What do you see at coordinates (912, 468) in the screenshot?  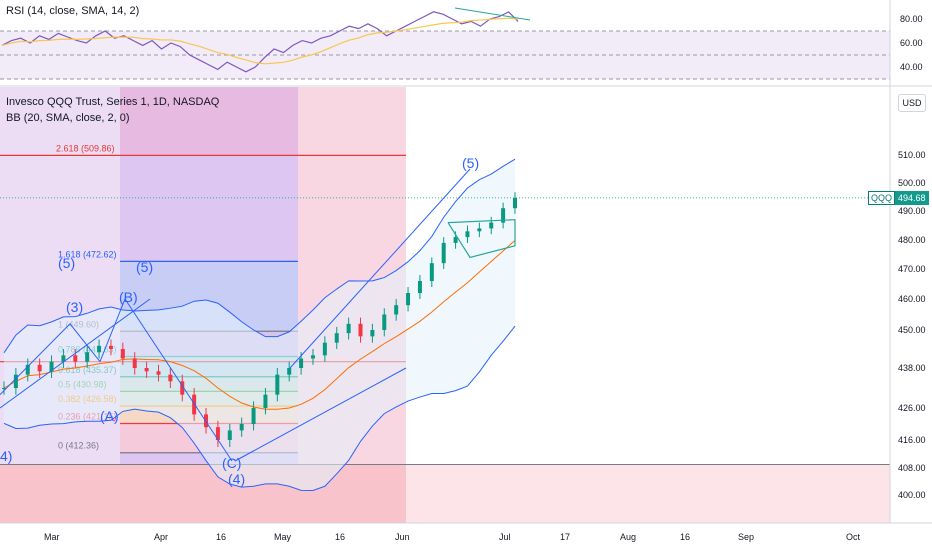 I see `price-tick-label: 408.00` at bounding box center [912, 468].